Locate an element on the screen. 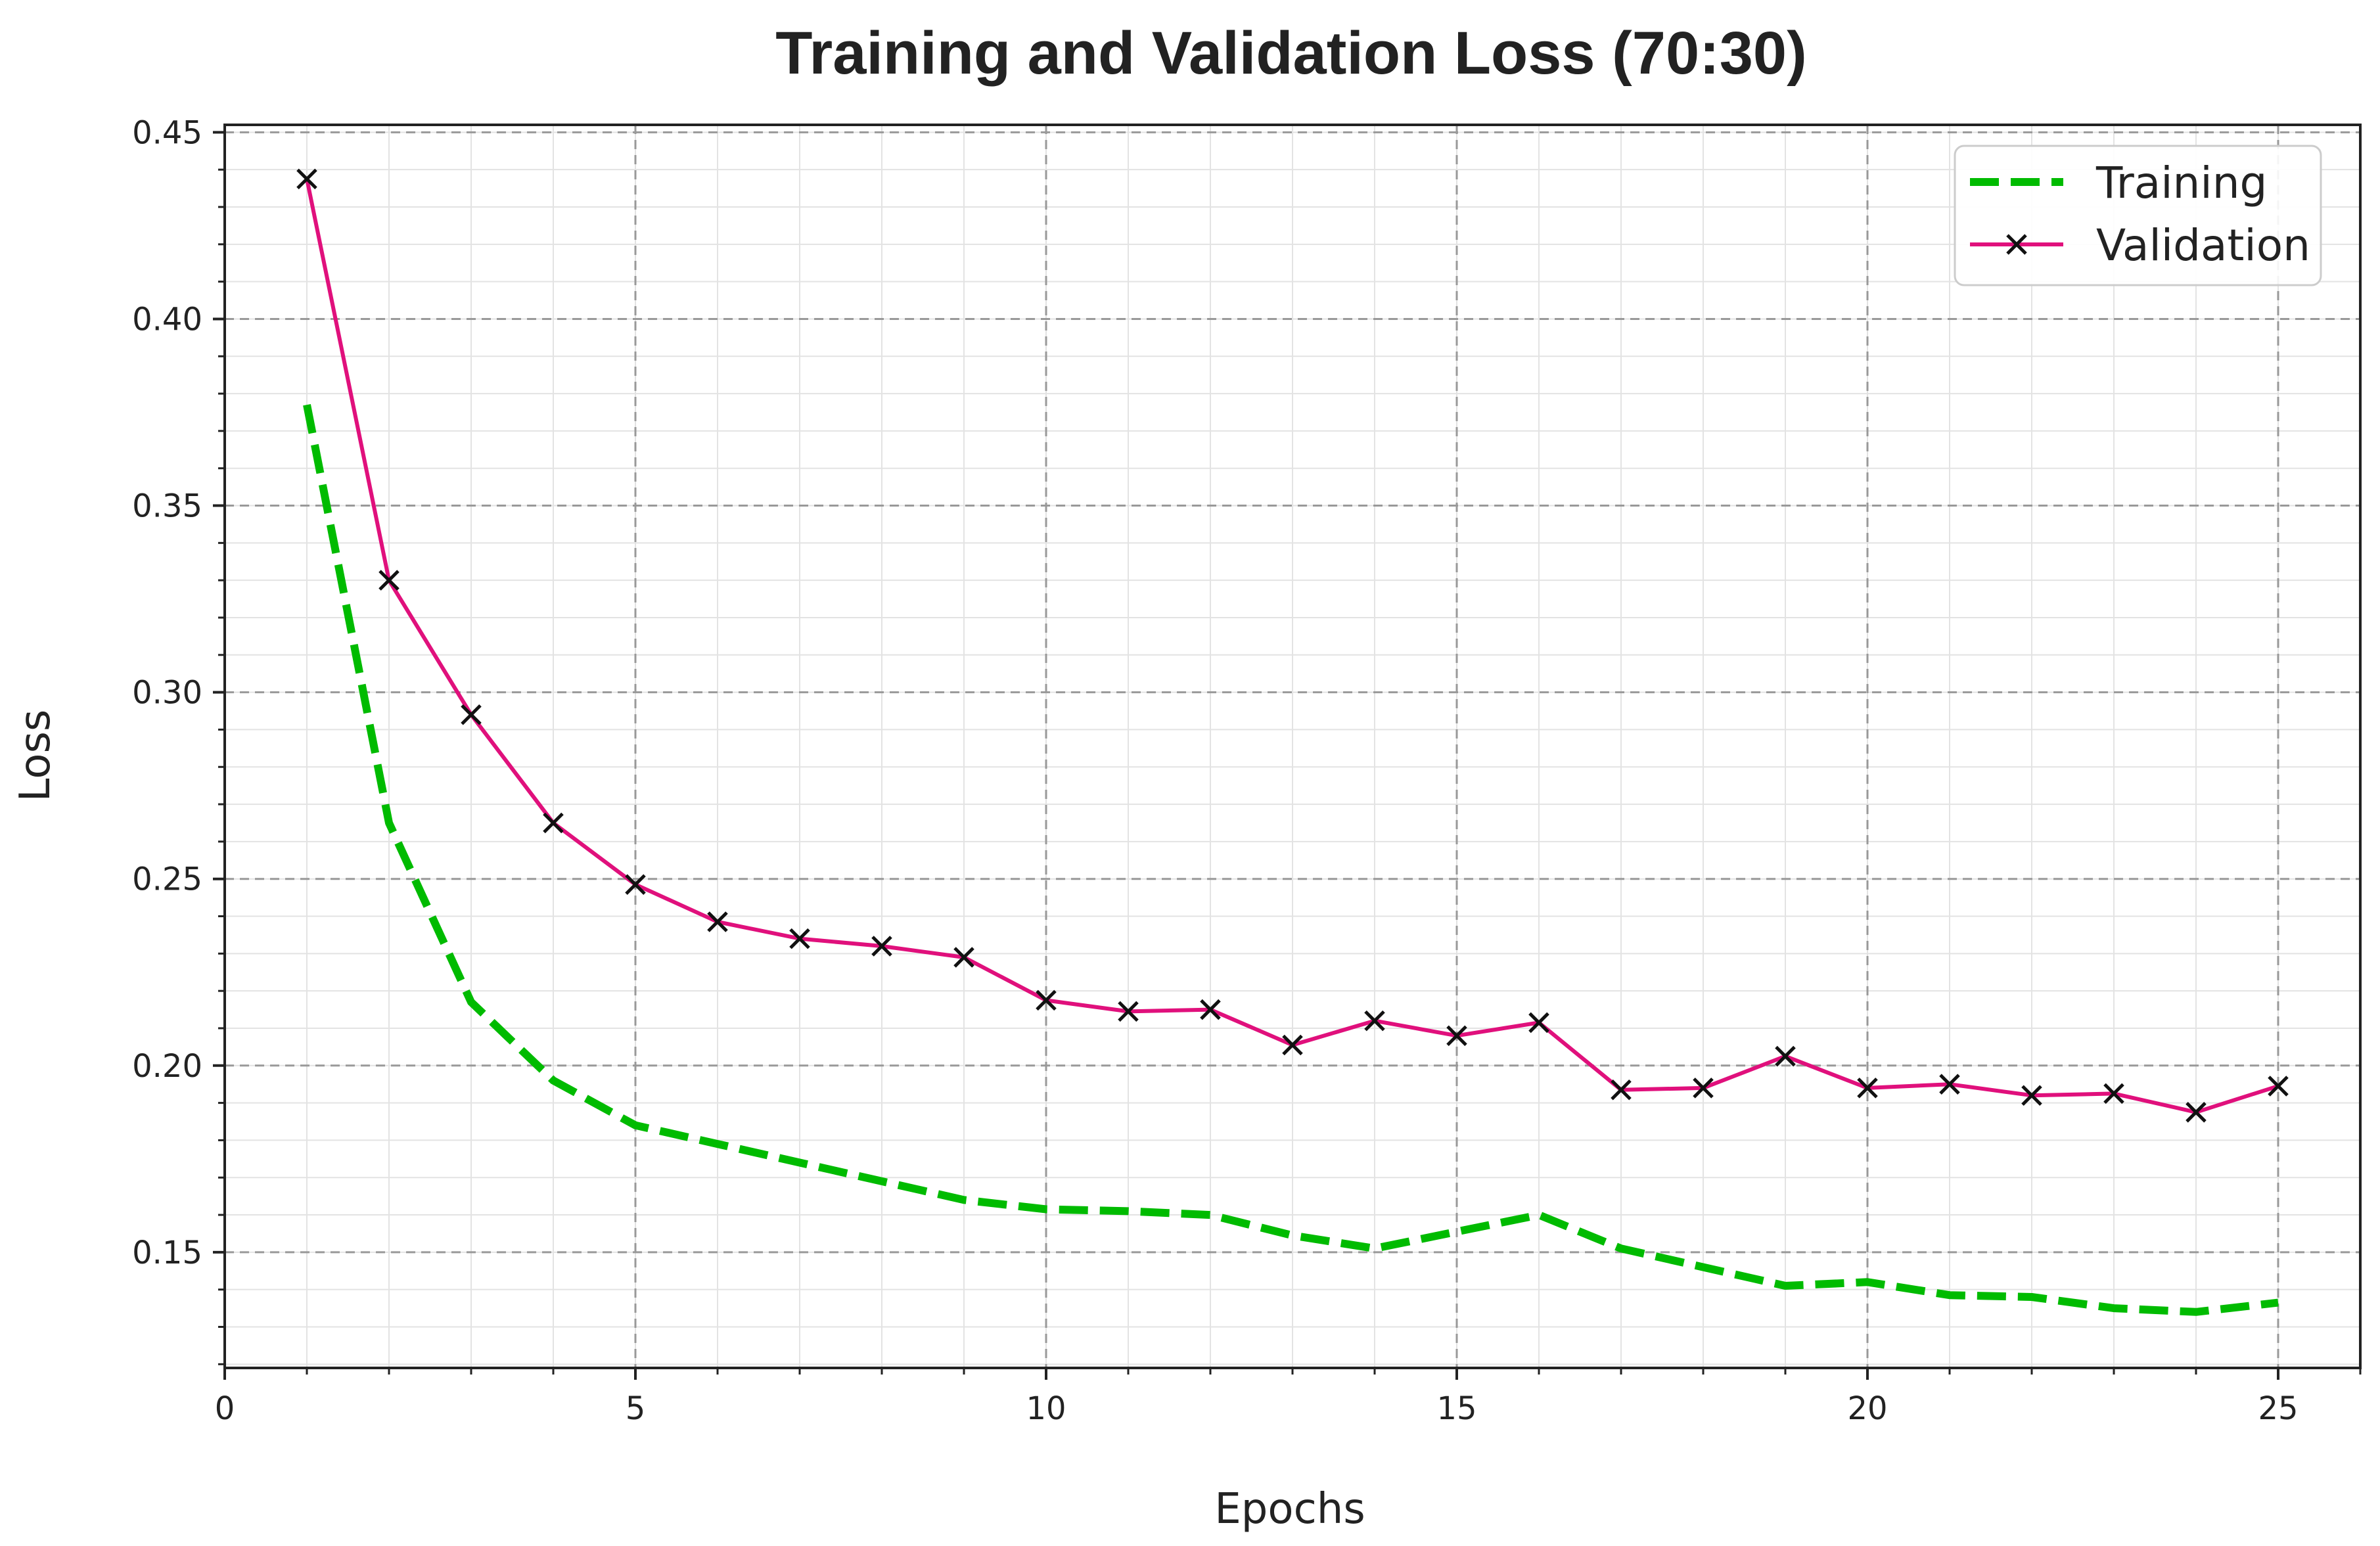  y-tick-label: 0.35 is located at coordinates (167, 507).